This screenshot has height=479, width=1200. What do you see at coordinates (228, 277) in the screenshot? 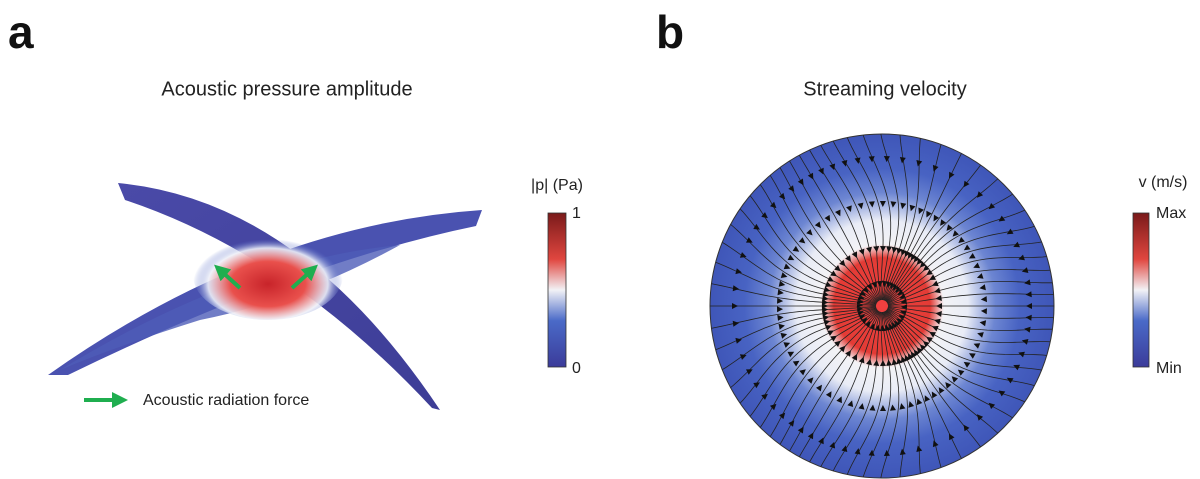
I see `force-arrow` at bounding box center [228, 277].